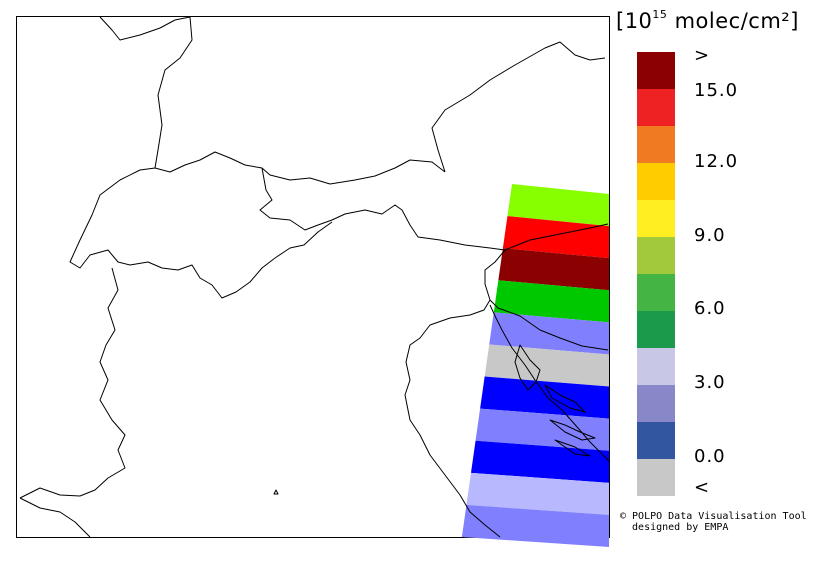  What do you see at coordinates (702, 55) in the screenshot?
I see `legend-tick-label: >` at bounding box center [702, 55].